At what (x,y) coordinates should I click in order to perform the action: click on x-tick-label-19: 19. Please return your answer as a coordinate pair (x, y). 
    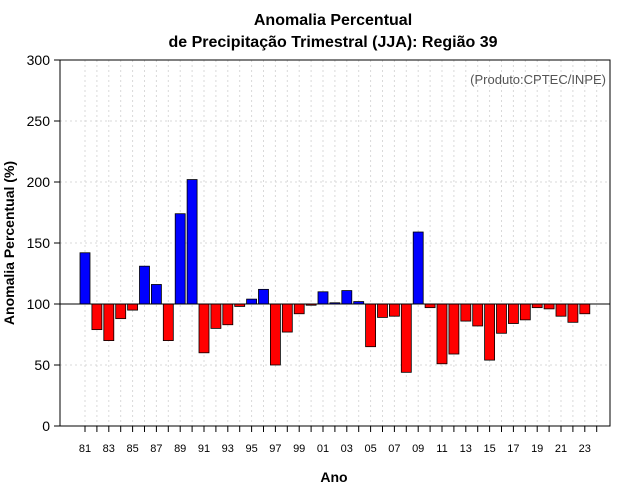
    Looking at the image, I should click on (537, 449).